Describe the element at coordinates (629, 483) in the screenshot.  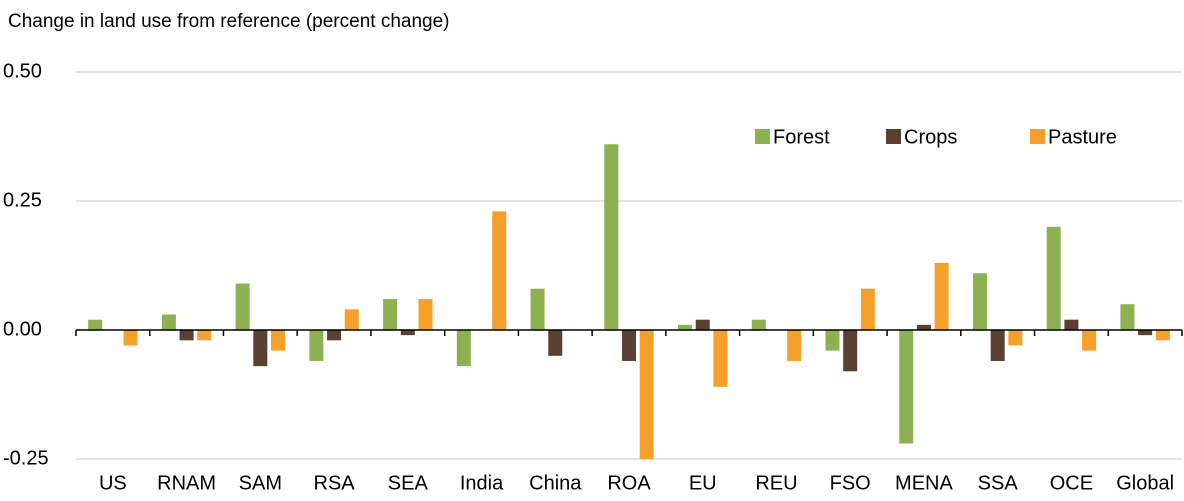
I see `x-tick-label: ROA` at that location.